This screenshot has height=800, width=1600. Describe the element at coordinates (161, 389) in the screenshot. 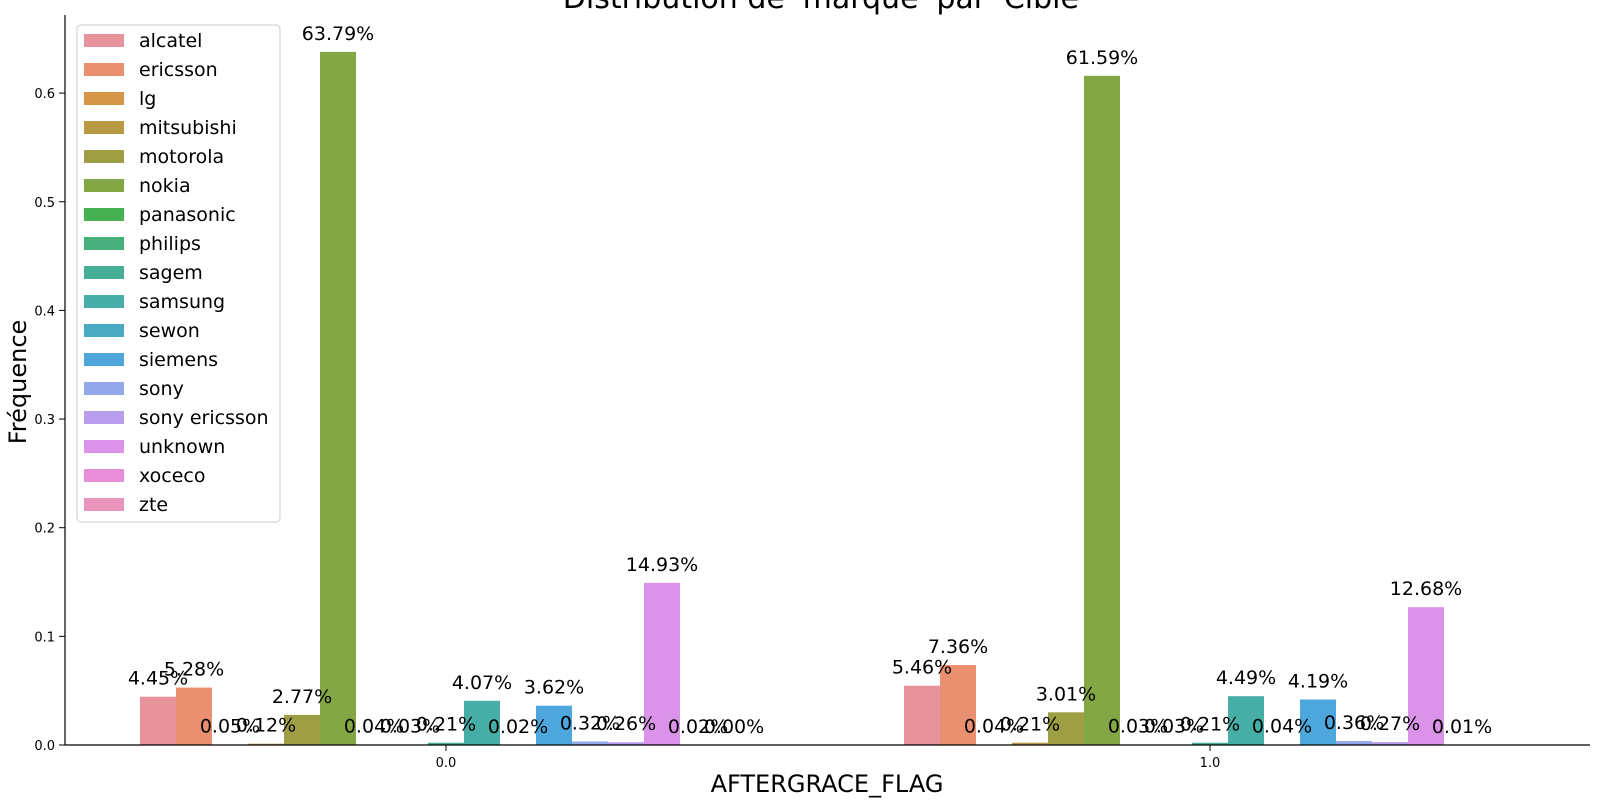

I see `legend-label: sony` at that location.